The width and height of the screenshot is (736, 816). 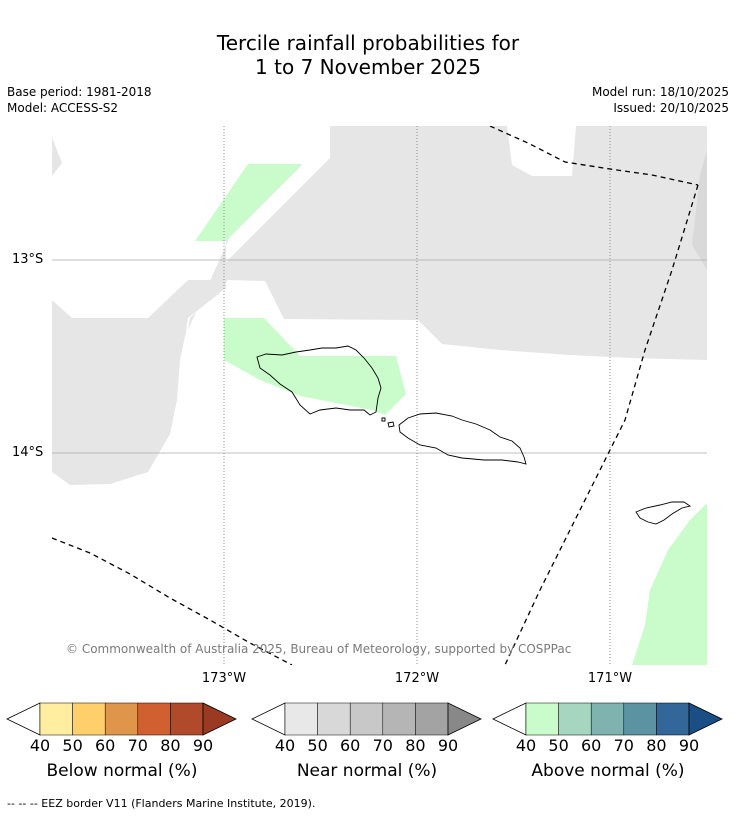 I want to click on colorbar-below-normal, so click(x=121, y=719).